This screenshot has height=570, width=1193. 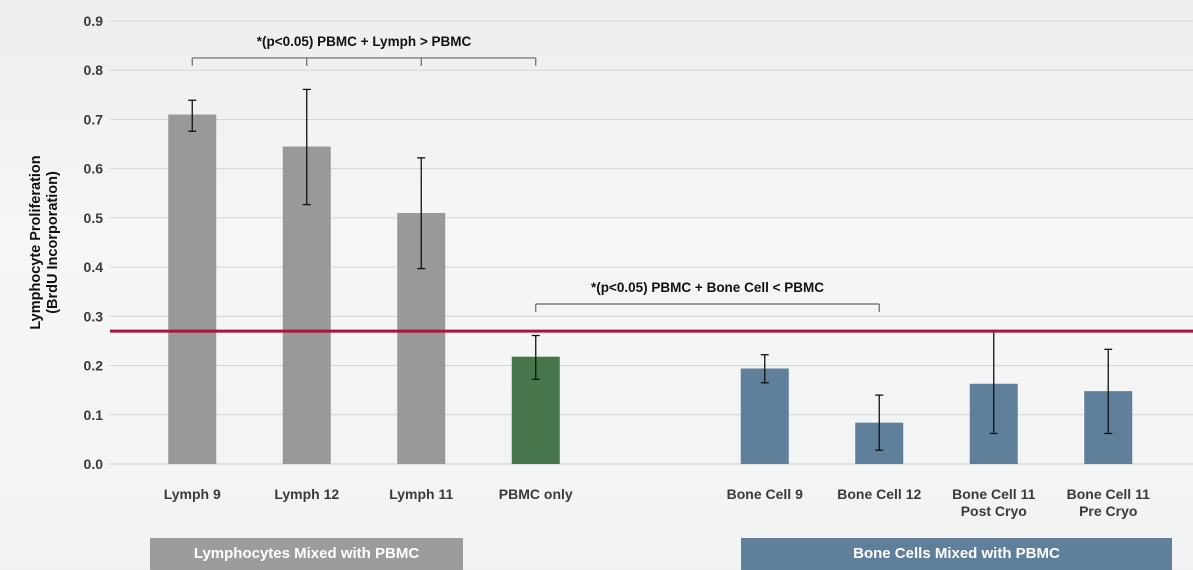 I want to click on x-tick-label: Lymph 11, so click(x=421, y=494).